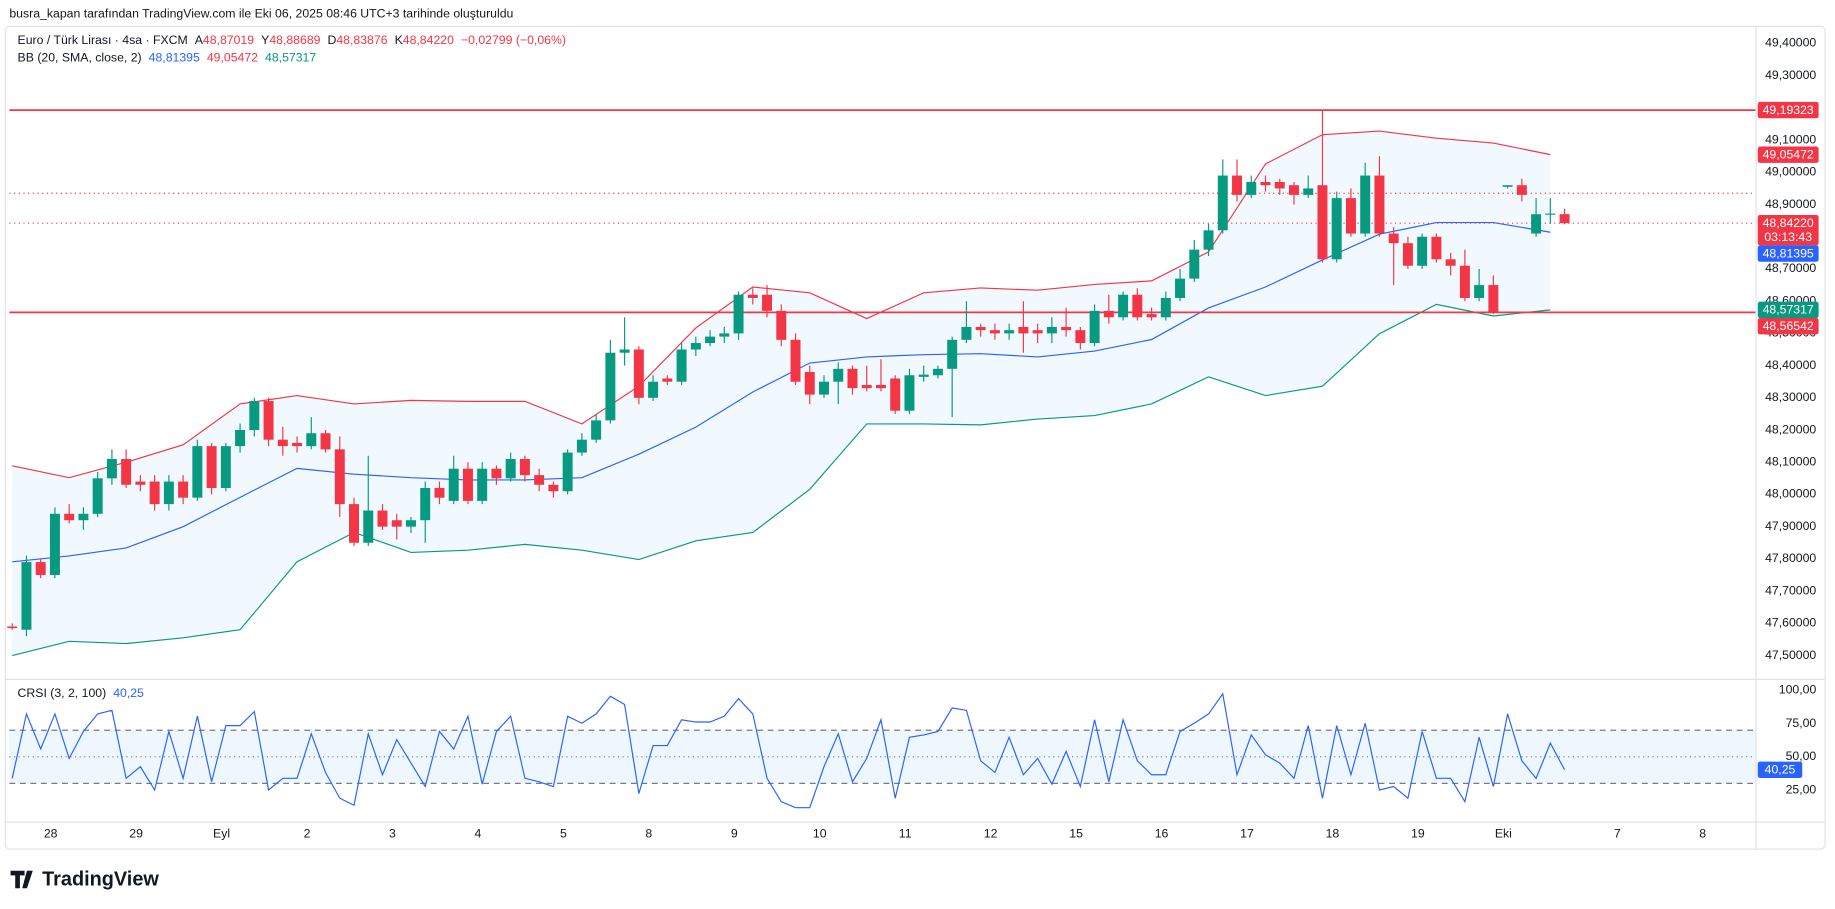 This screenshot has width=1835, height=909. I want to click on x-tick-label: 15, so click(1076, 834).